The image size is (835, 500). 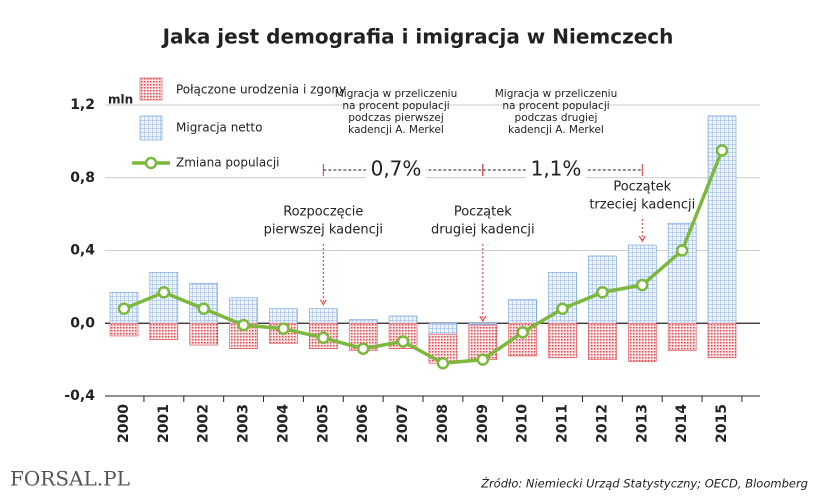 What do you see at coordinates (204, 423) in the screenshot?
I see `x-tick-label: 2002` at bounding box center [204, 423].